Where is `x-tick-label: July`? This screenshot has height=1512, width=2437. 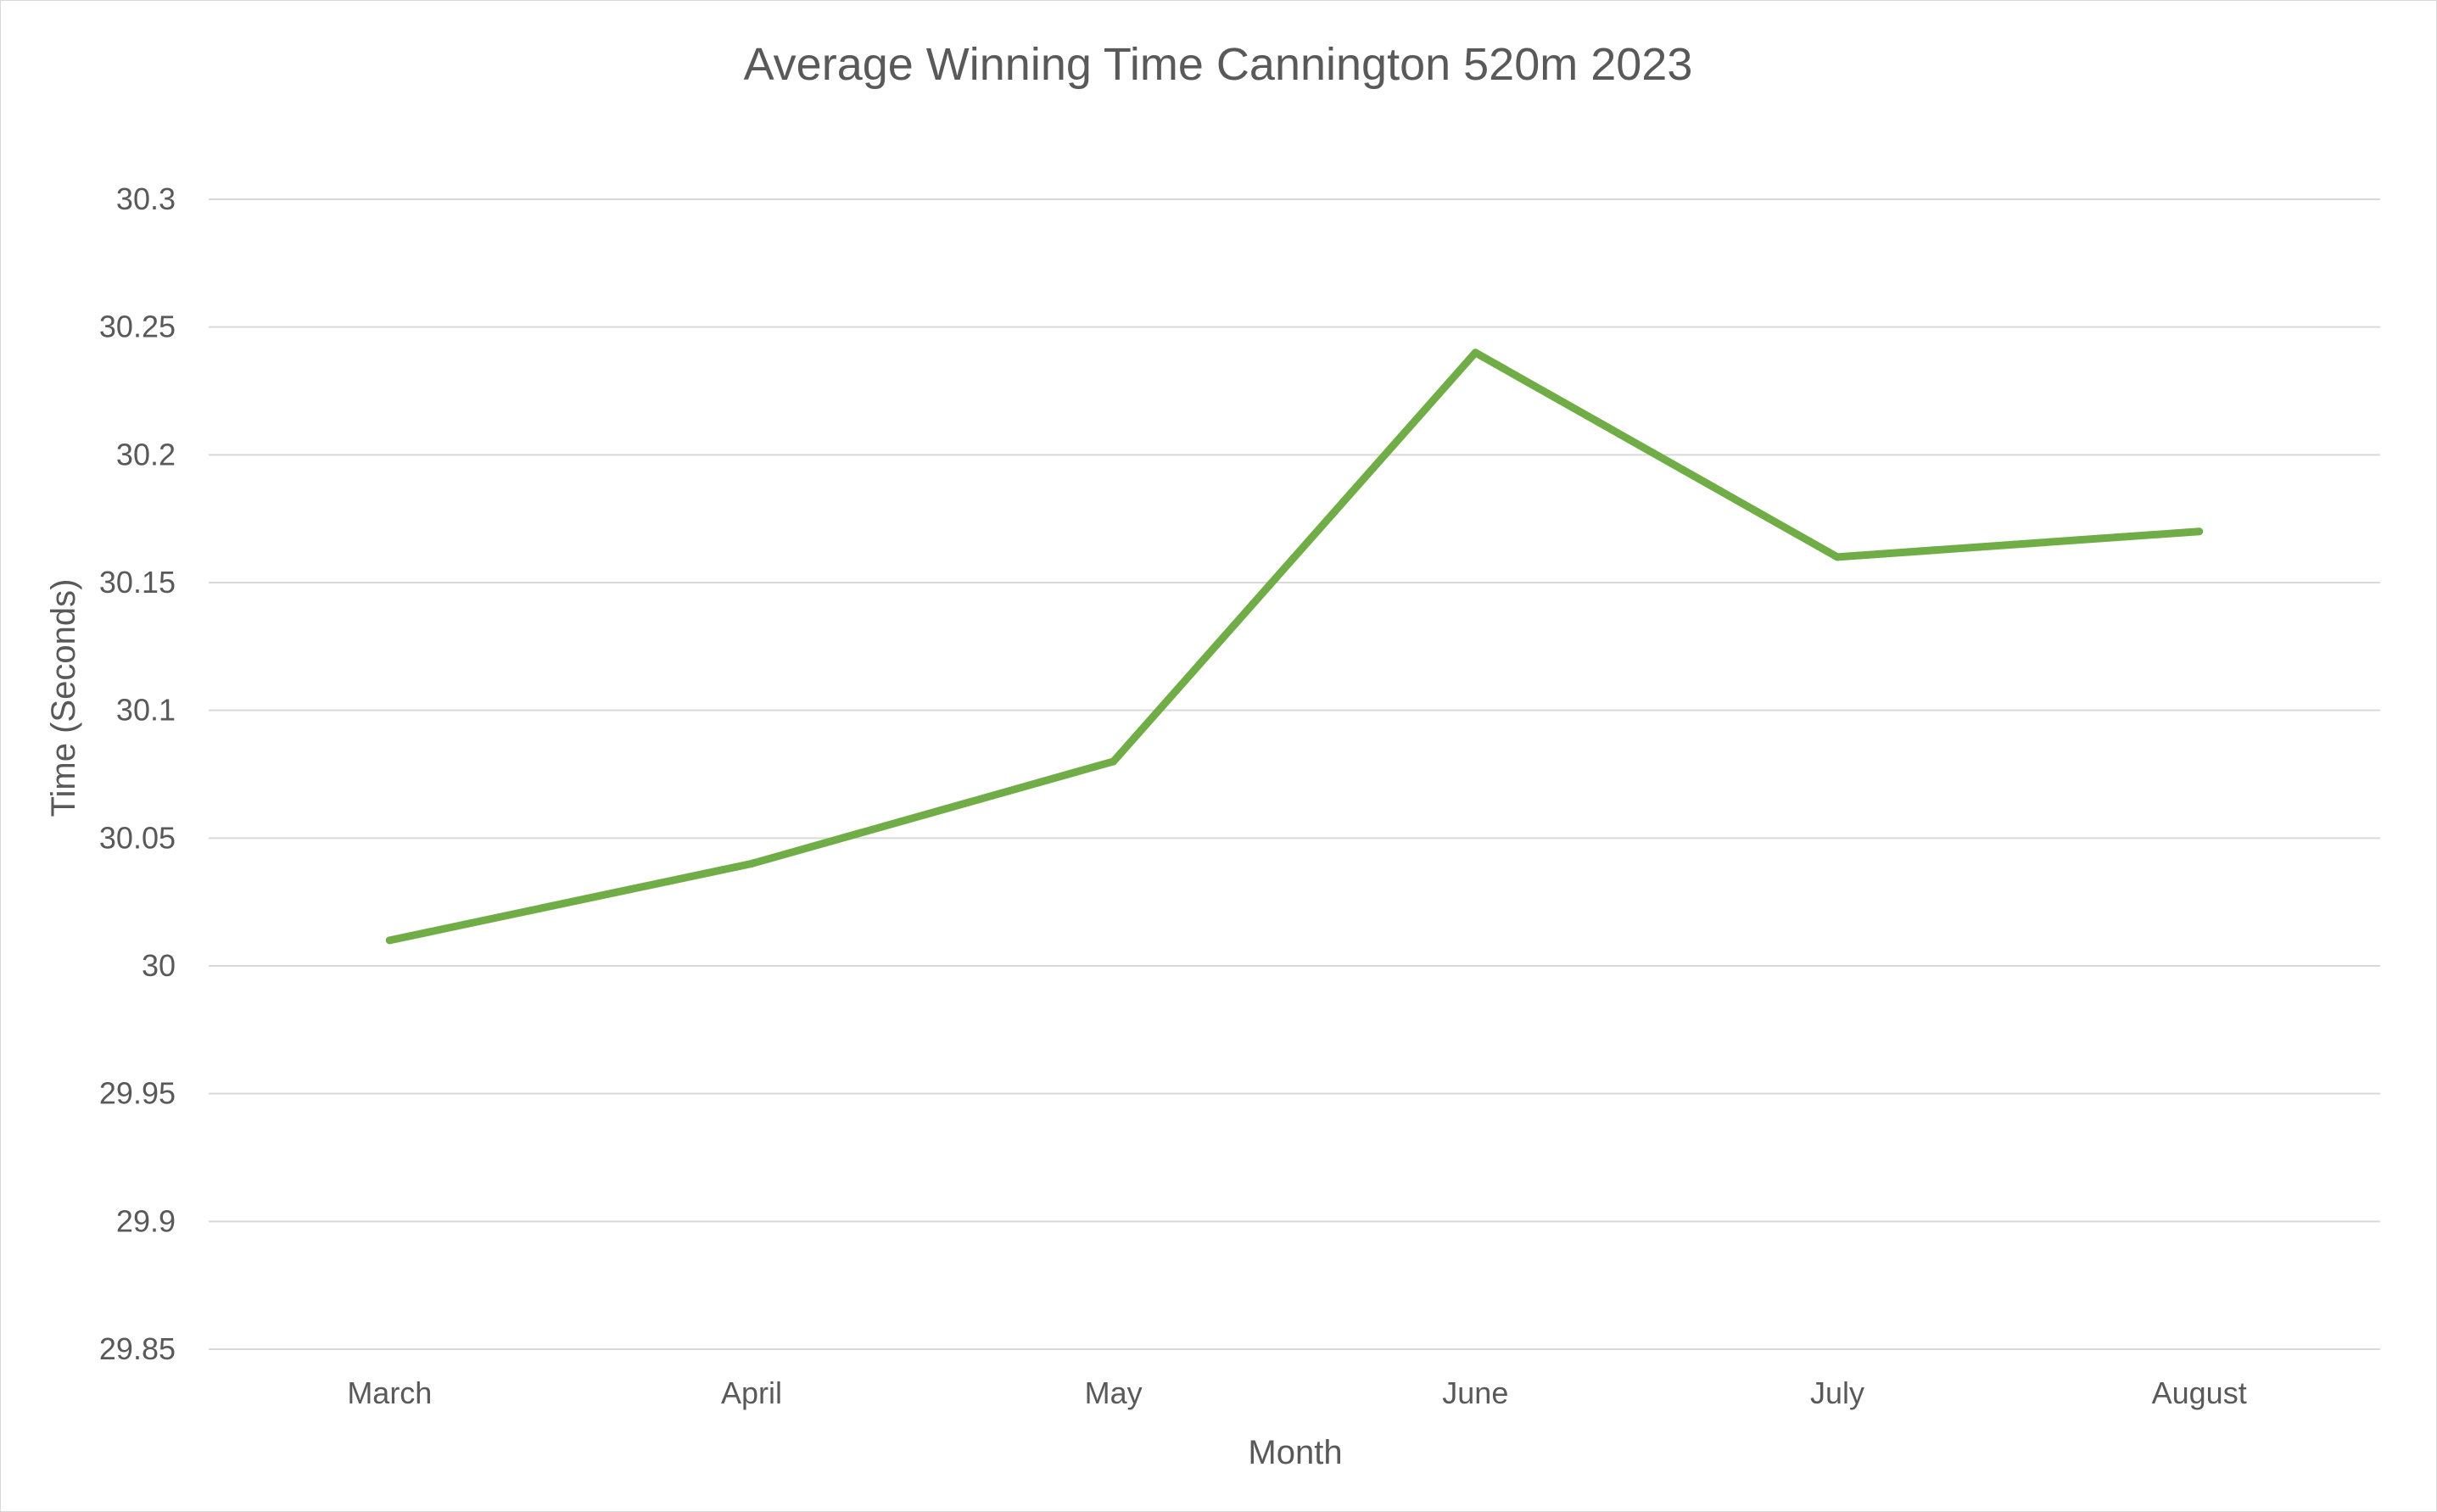 x-tick-label: July is located at coordinates (1837, 1392).